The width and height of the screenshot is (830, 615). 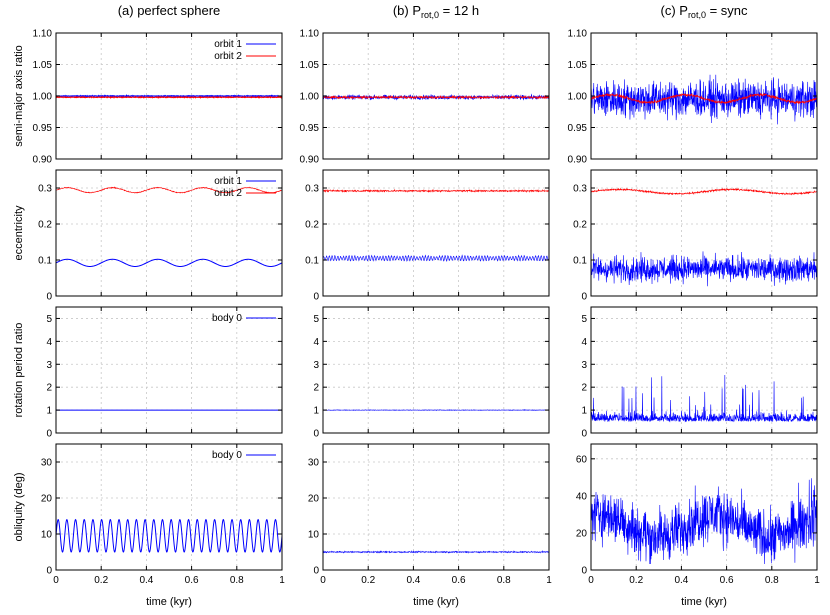 What do you see at coordinates (19, 95) in the screenshot?
I see `y-axis-label: semi-major axis ratio` at bounding box center [19, 95].